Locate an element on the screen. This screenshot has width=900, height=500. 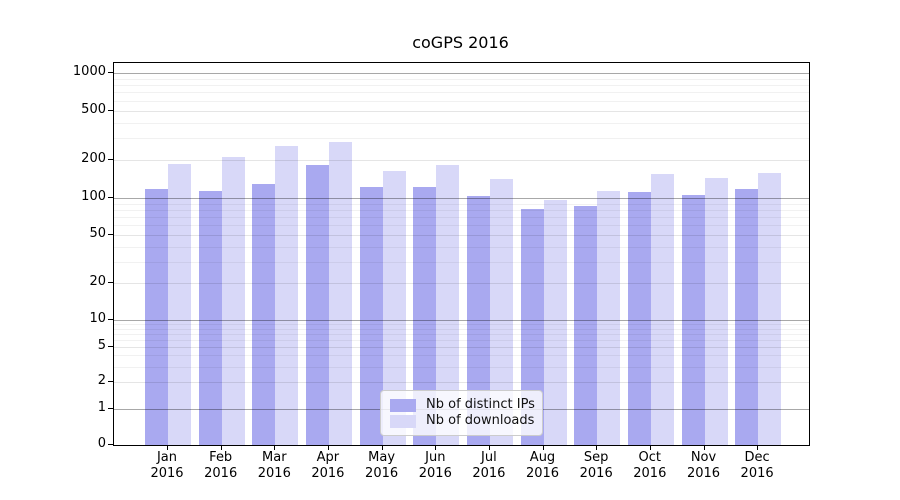
y-tick-label: 1000 is located at coordinates (89, 71).